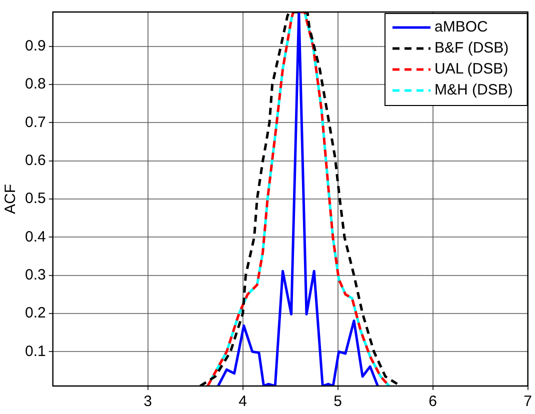 This screenshot has height=414, width=535. What do you see at coordinates (461, 27) in the screenshot?
I see `legend-label: aMBOC` at bounding box center [461, 27].